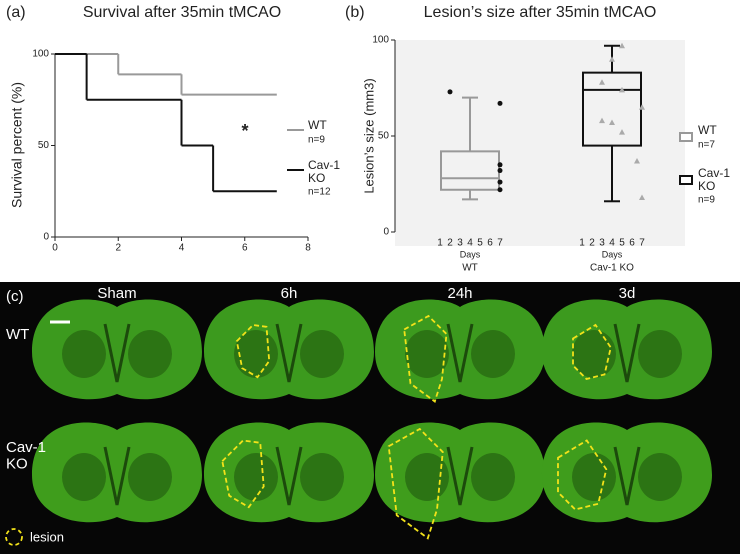 This screenshot has width=740, height=554. Describe the element at coordinates (17, 334) in the screenshot. I see `row-label: WT` at that location.